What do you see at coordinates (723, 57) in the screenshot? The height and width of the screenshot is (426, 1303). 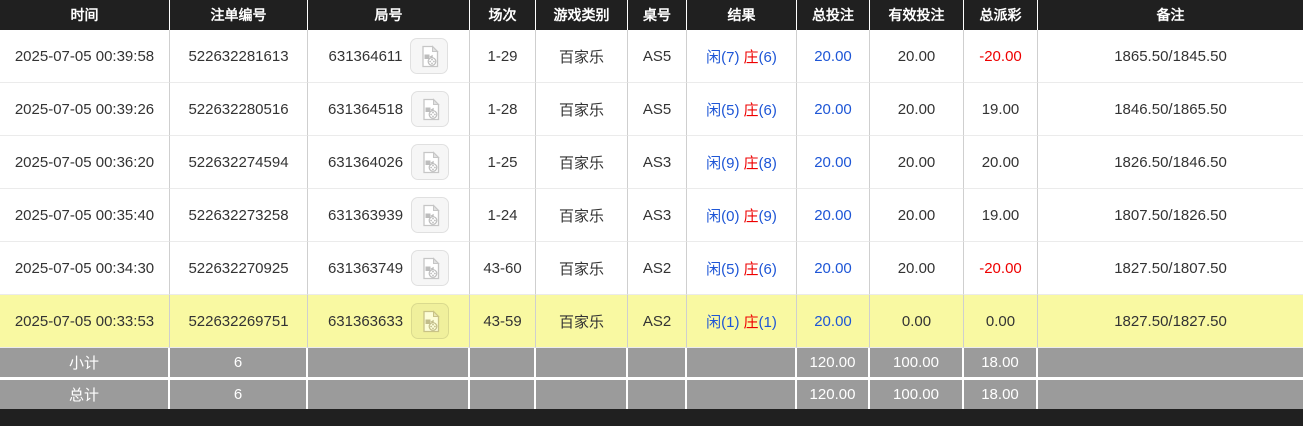 I see `result-player: 闲(7)` at bounding box center [723, 57].